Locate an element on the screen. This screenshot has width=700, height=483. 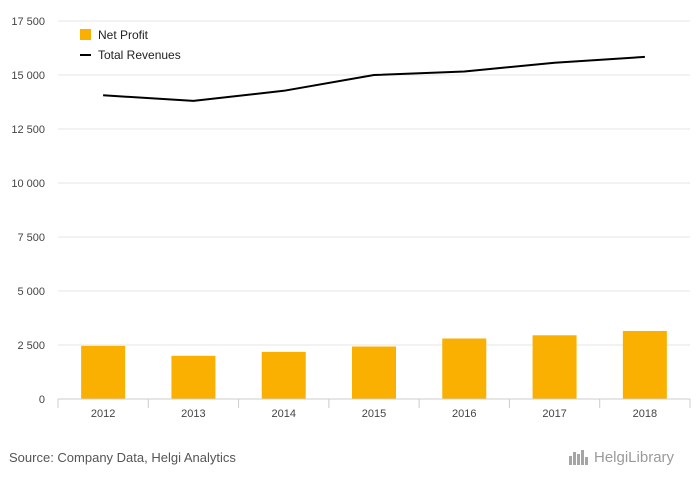
helgi-library-icon is located at coordinates (578, 457).